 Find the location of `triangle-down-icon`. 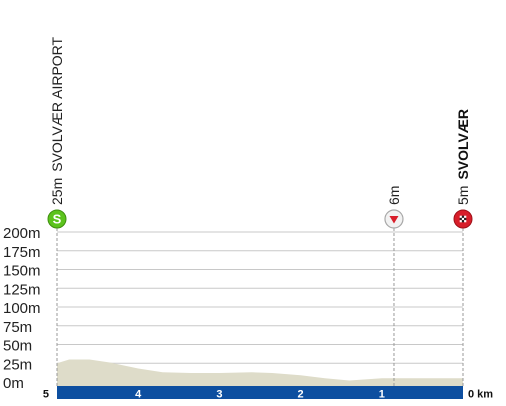

triangle-down-icon is located at coordinates (394, 219).